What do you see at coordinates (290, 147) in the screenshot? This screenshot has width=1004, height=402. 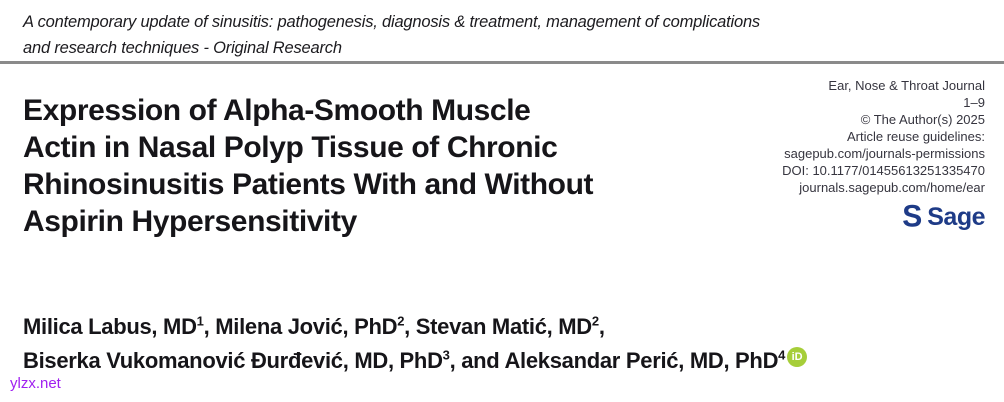 I see `title-line-2: Actin in Nasal Polyp Tissue of Chronic` at bounding box center [290, 147].